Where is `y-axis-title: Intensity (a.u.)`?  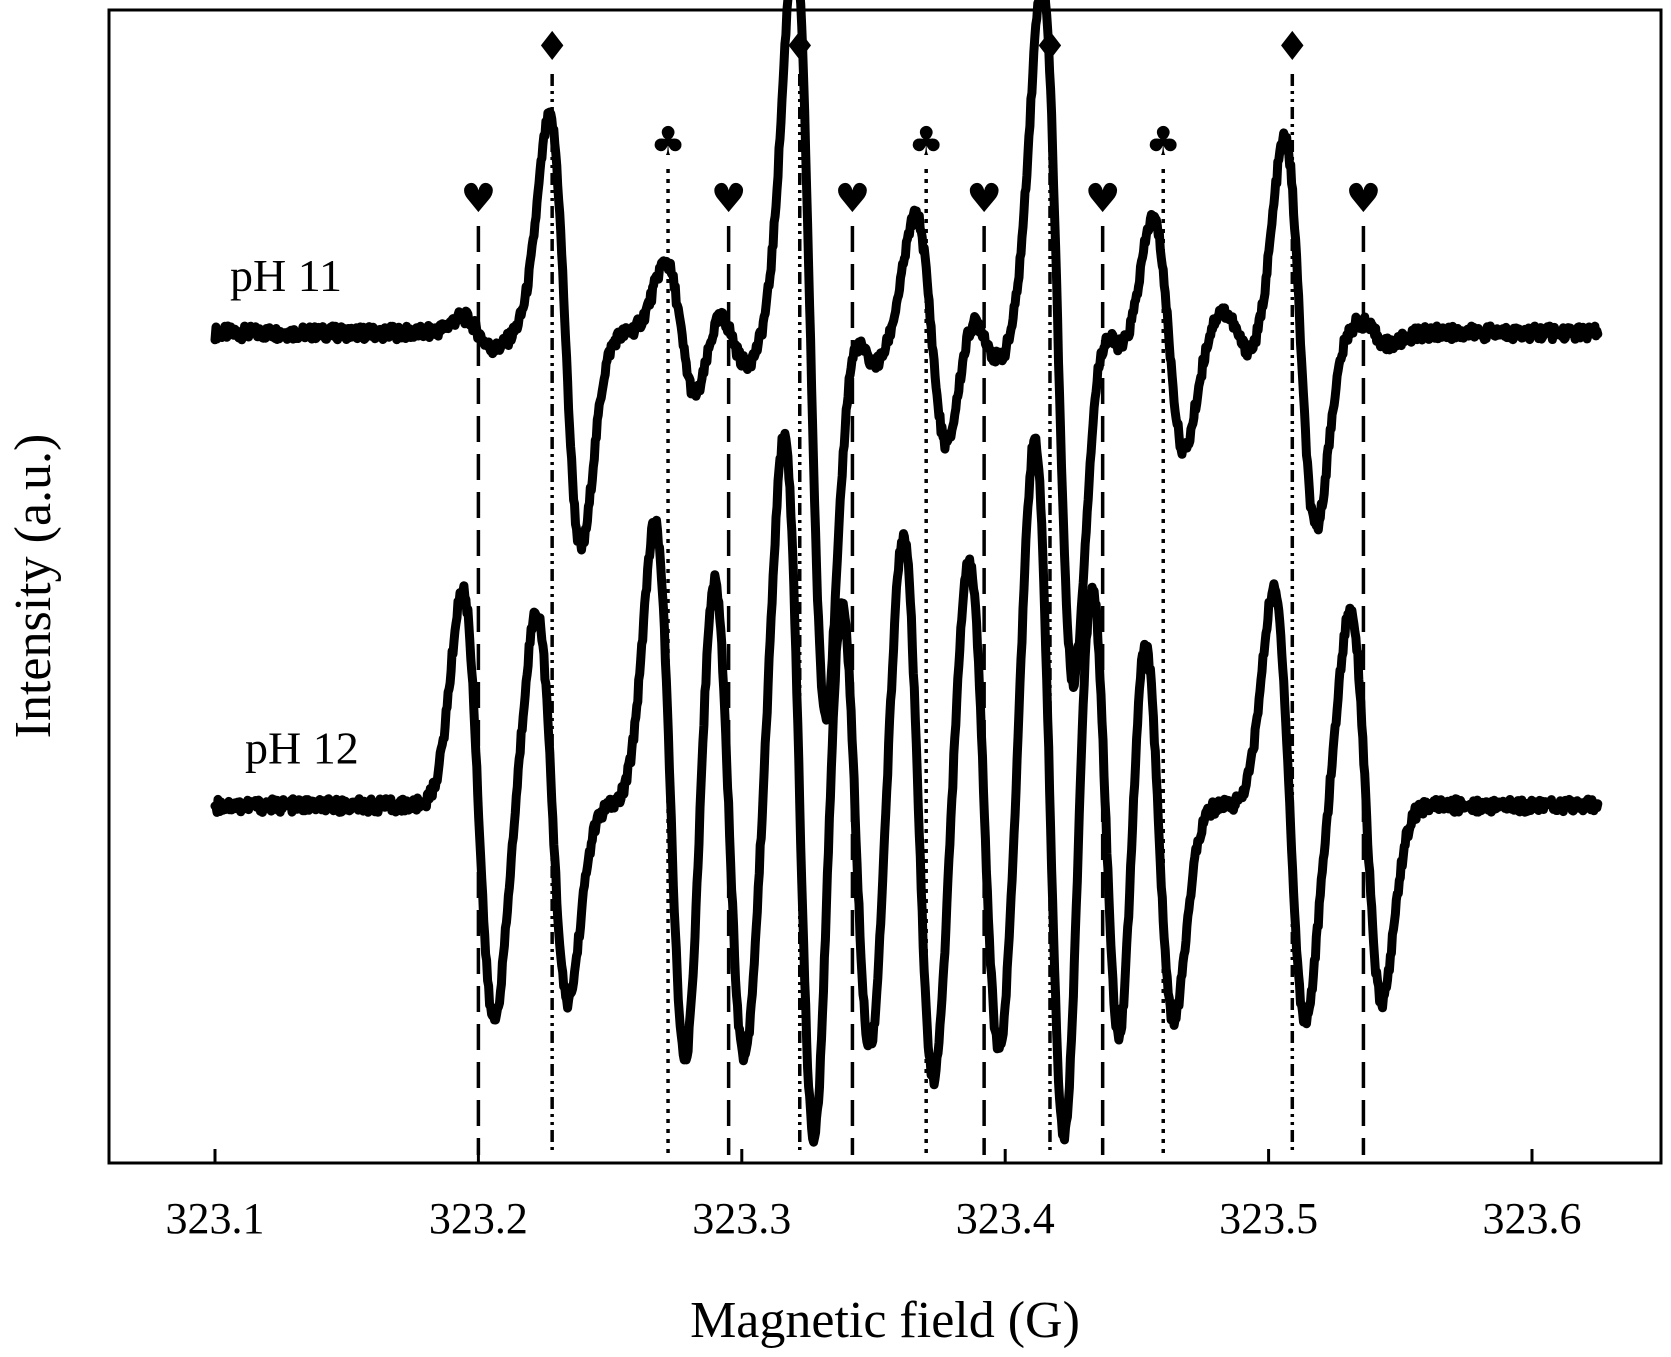 y-axis-title: Intensity (a.u.) is located at coordinates (33, 586).